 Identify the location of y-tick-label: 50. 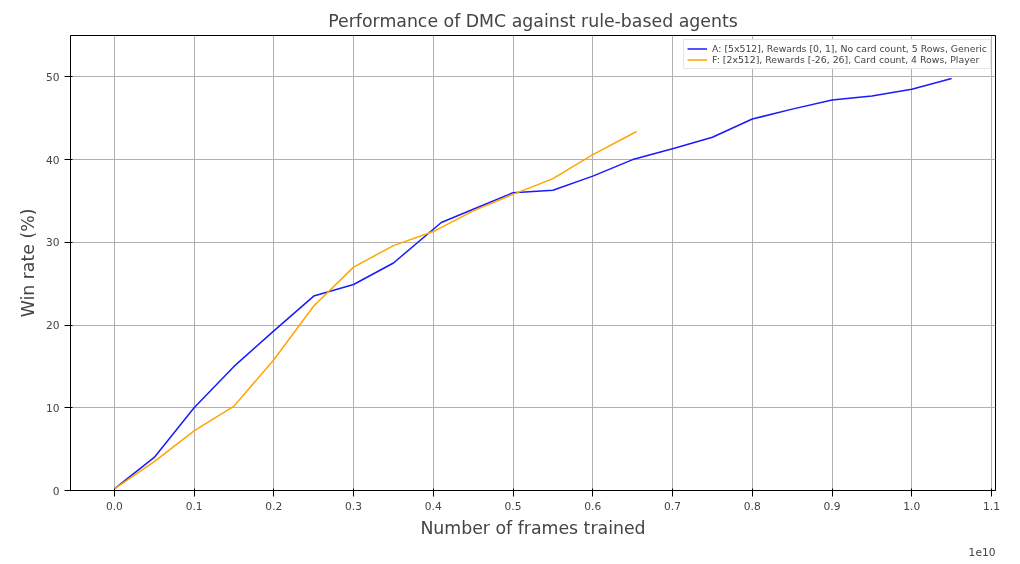
(52, 77).